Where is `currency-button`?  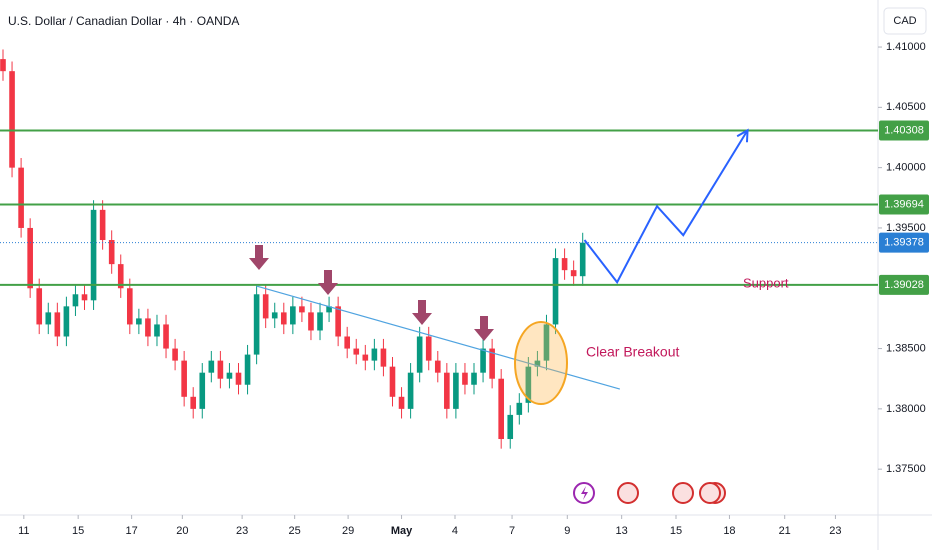 currency-button is located at coordinates (905, 21).